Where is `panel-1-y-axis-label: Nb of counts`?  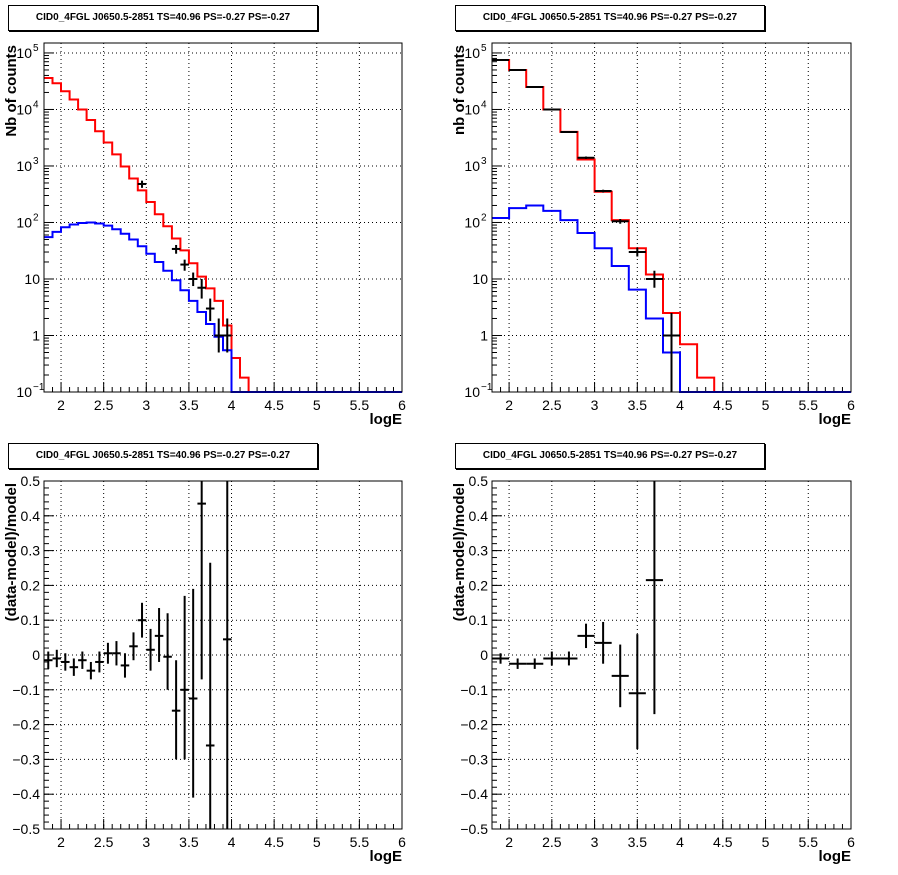
panel-1-y-axis-label: Nb of counts is located at coordinates (11, 91).